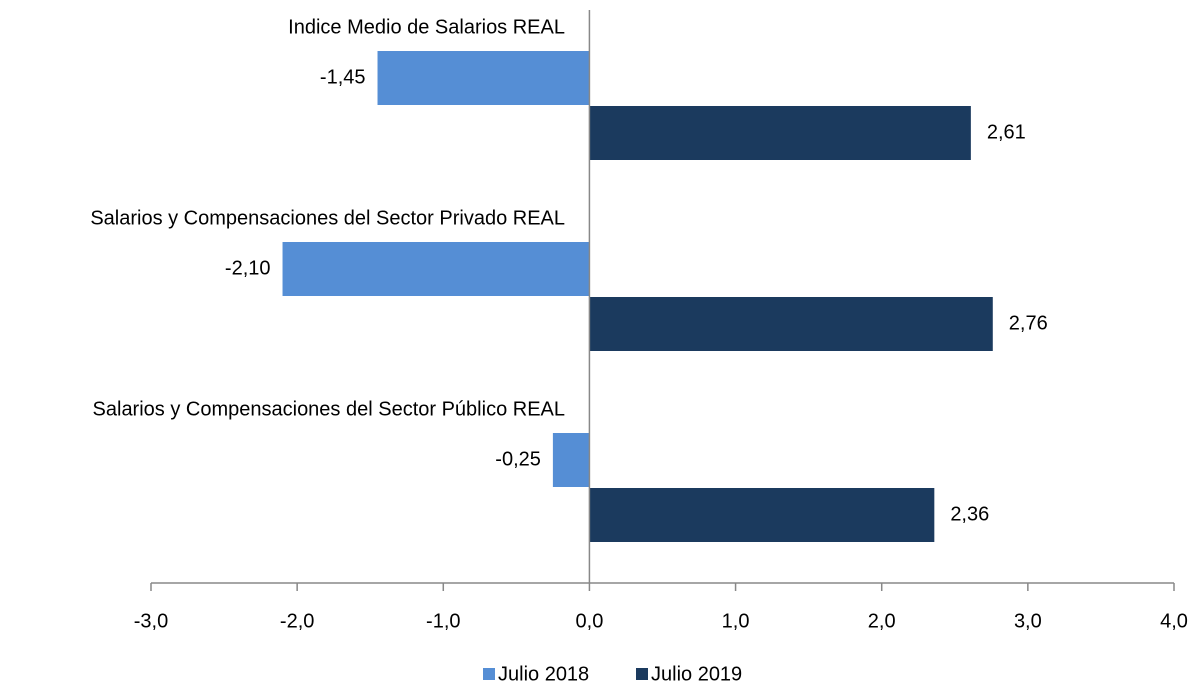 This screenshot has width=1200, height=687. I want to click on x-tick-label: -1,0, so click(443, 621).